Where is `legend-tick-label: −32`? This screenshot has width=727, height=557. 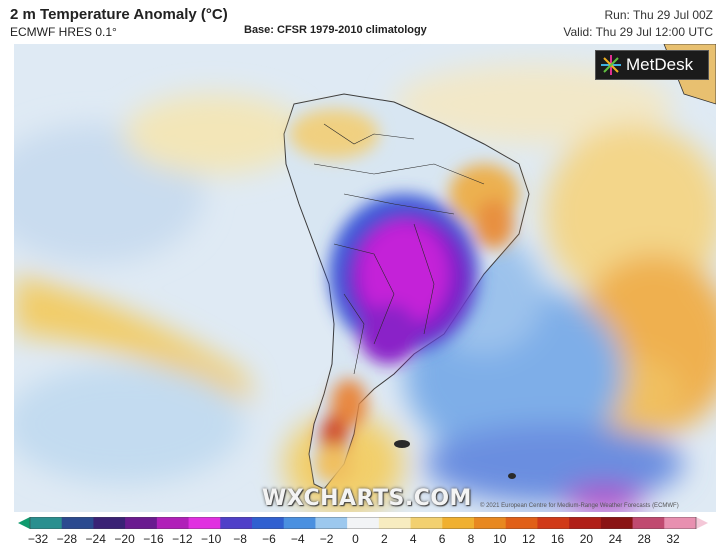 legend-tick-label: −32 is located at coordinates (38, 539).